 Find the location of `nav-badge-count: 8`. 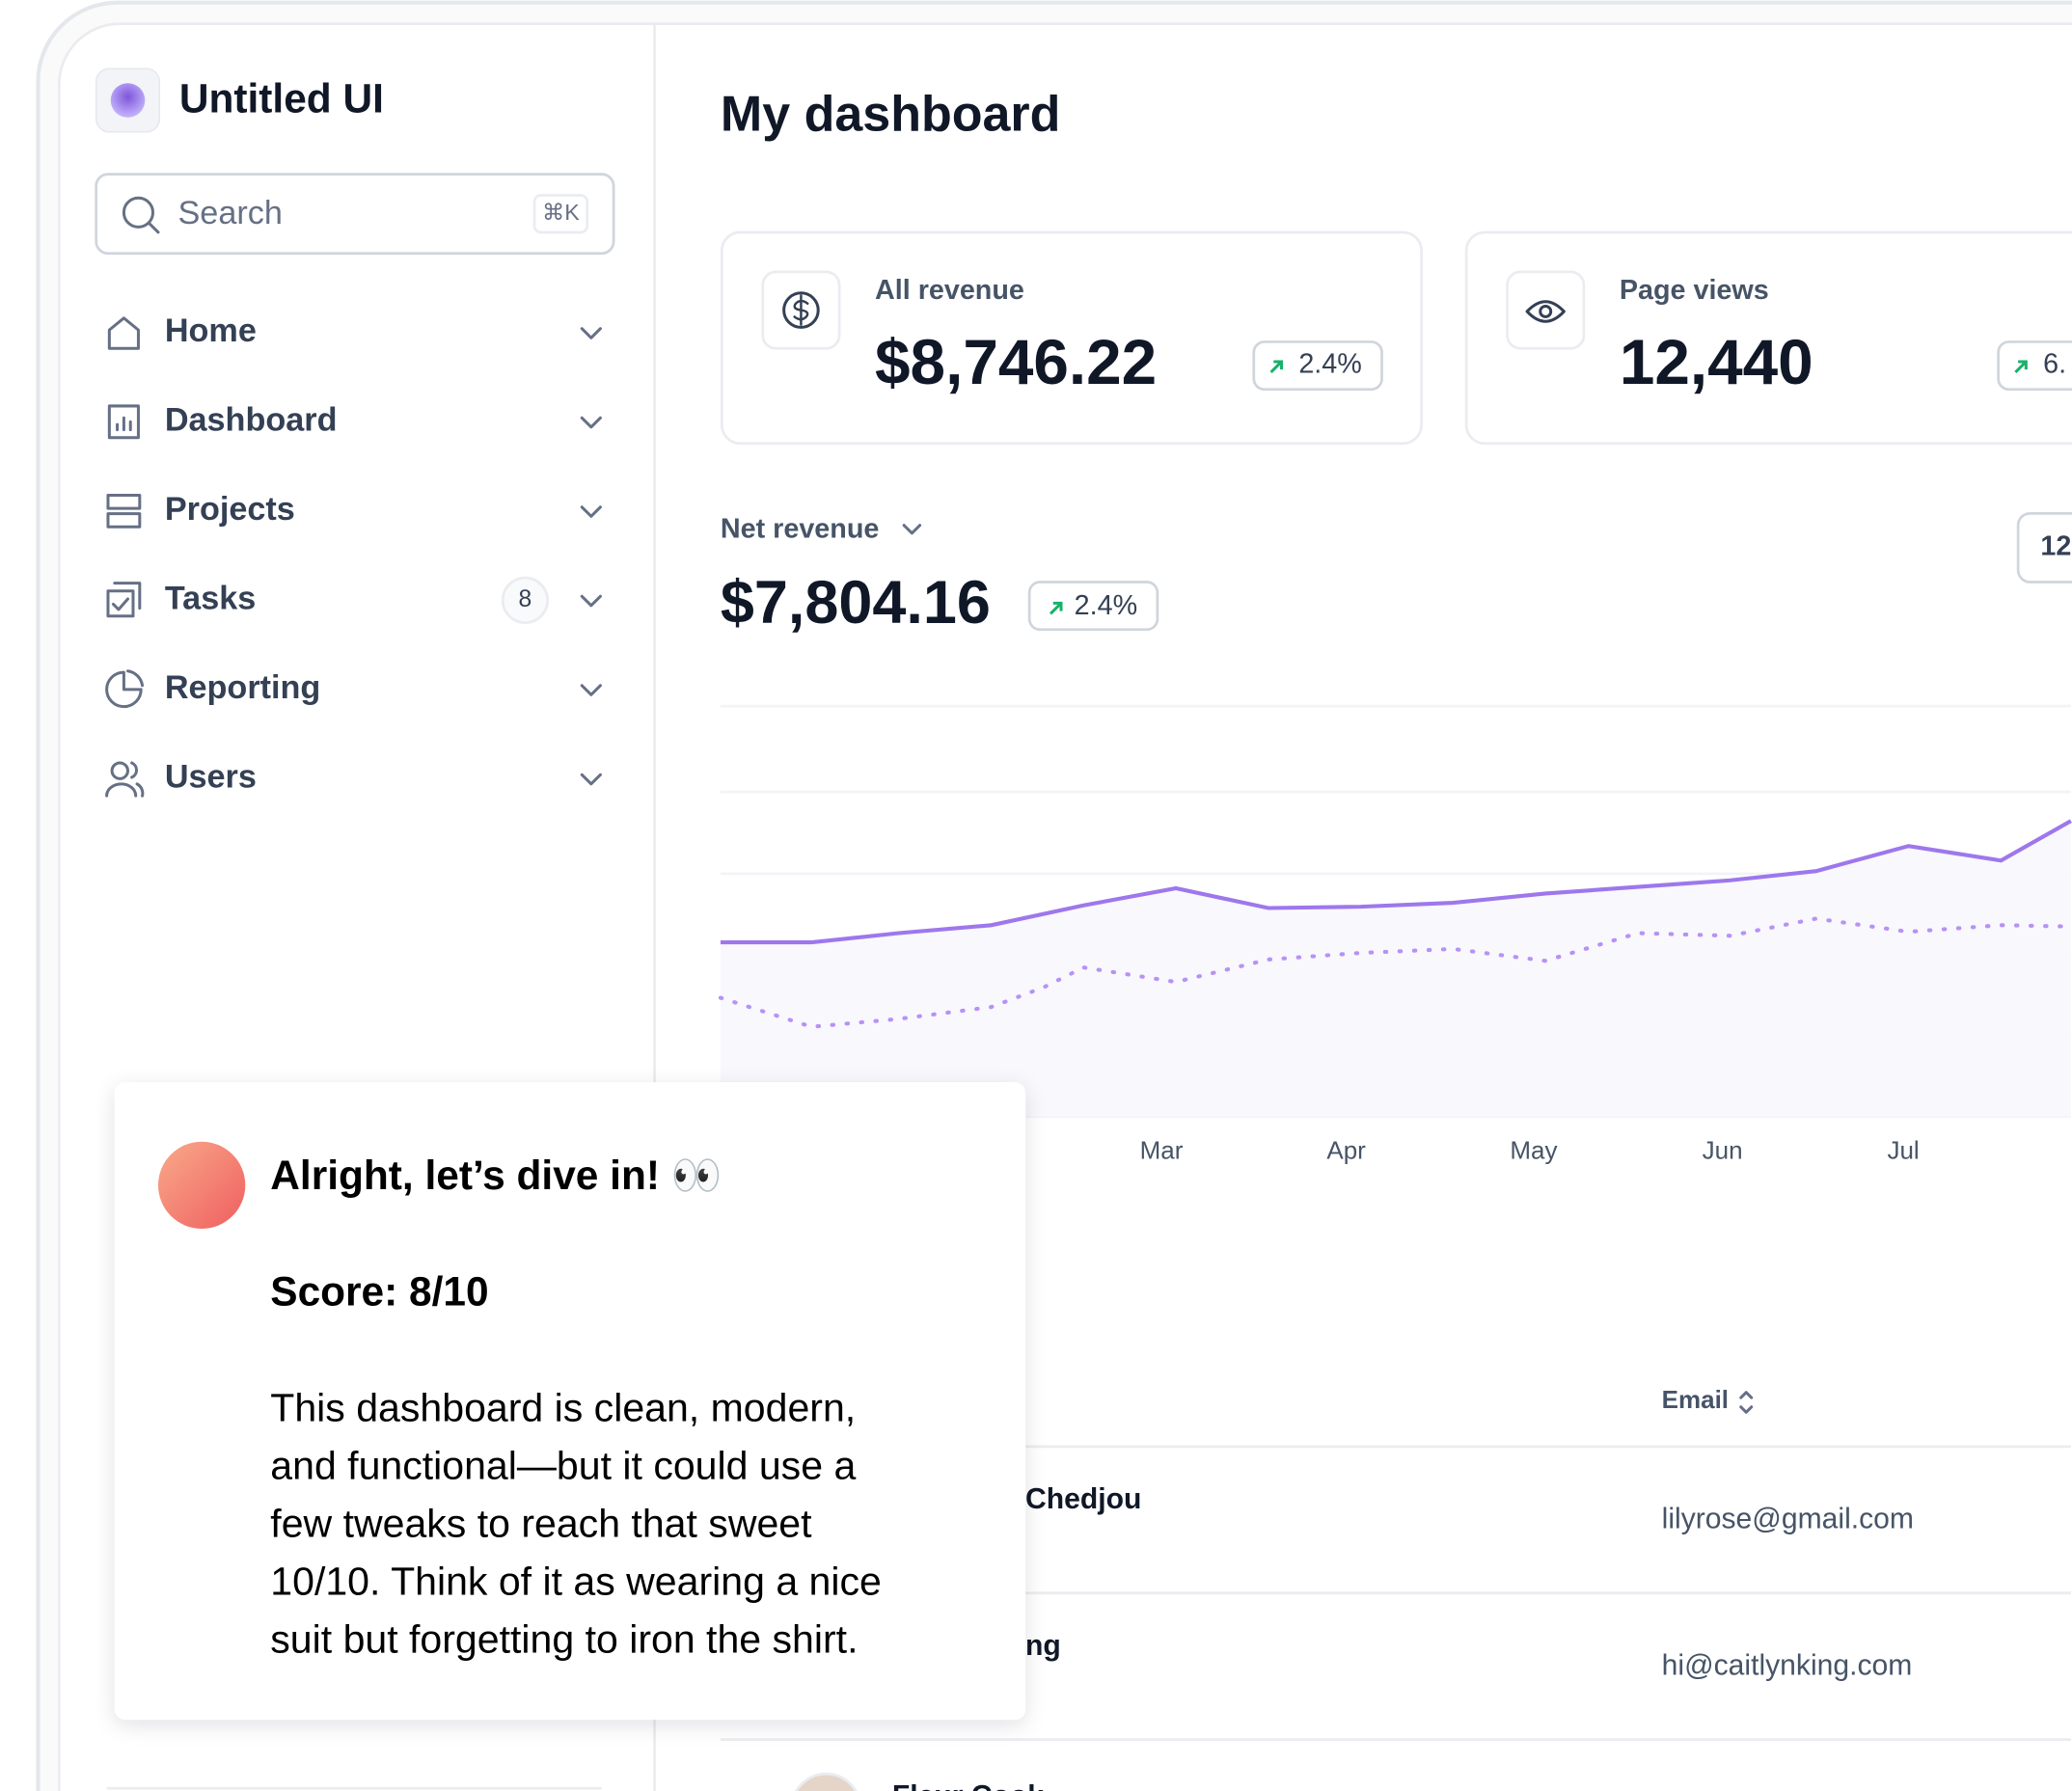

nav-badge-count: 8 is located at coordinates (525, 599).